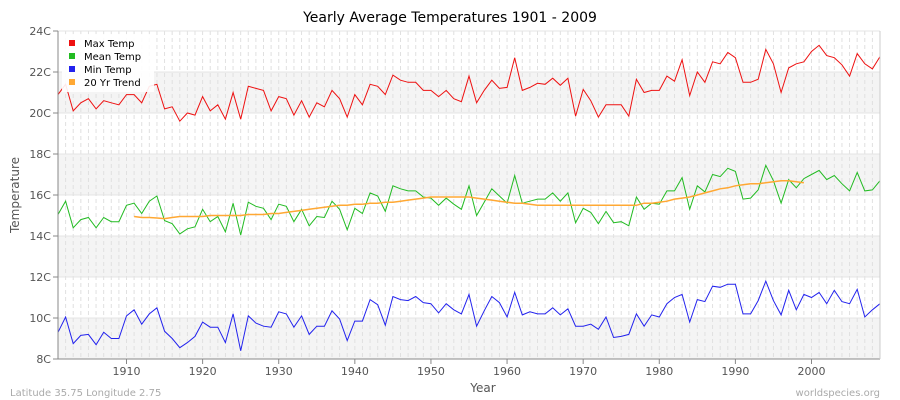  I want to click on x-tick-label: 2000, so click(812, 371).